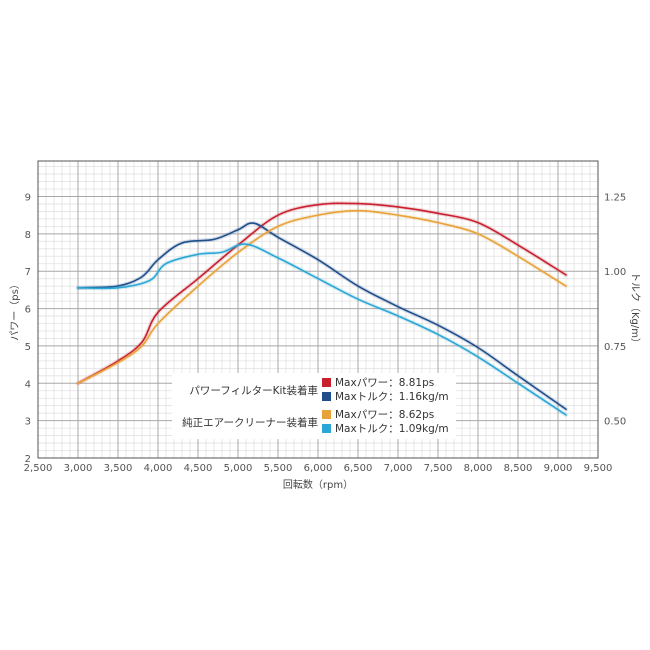 This screenshot has height=650, width=650. I want to click on legend-entry-stock-torque: Maxトルク：1.09kg/m, so click(385, 428).